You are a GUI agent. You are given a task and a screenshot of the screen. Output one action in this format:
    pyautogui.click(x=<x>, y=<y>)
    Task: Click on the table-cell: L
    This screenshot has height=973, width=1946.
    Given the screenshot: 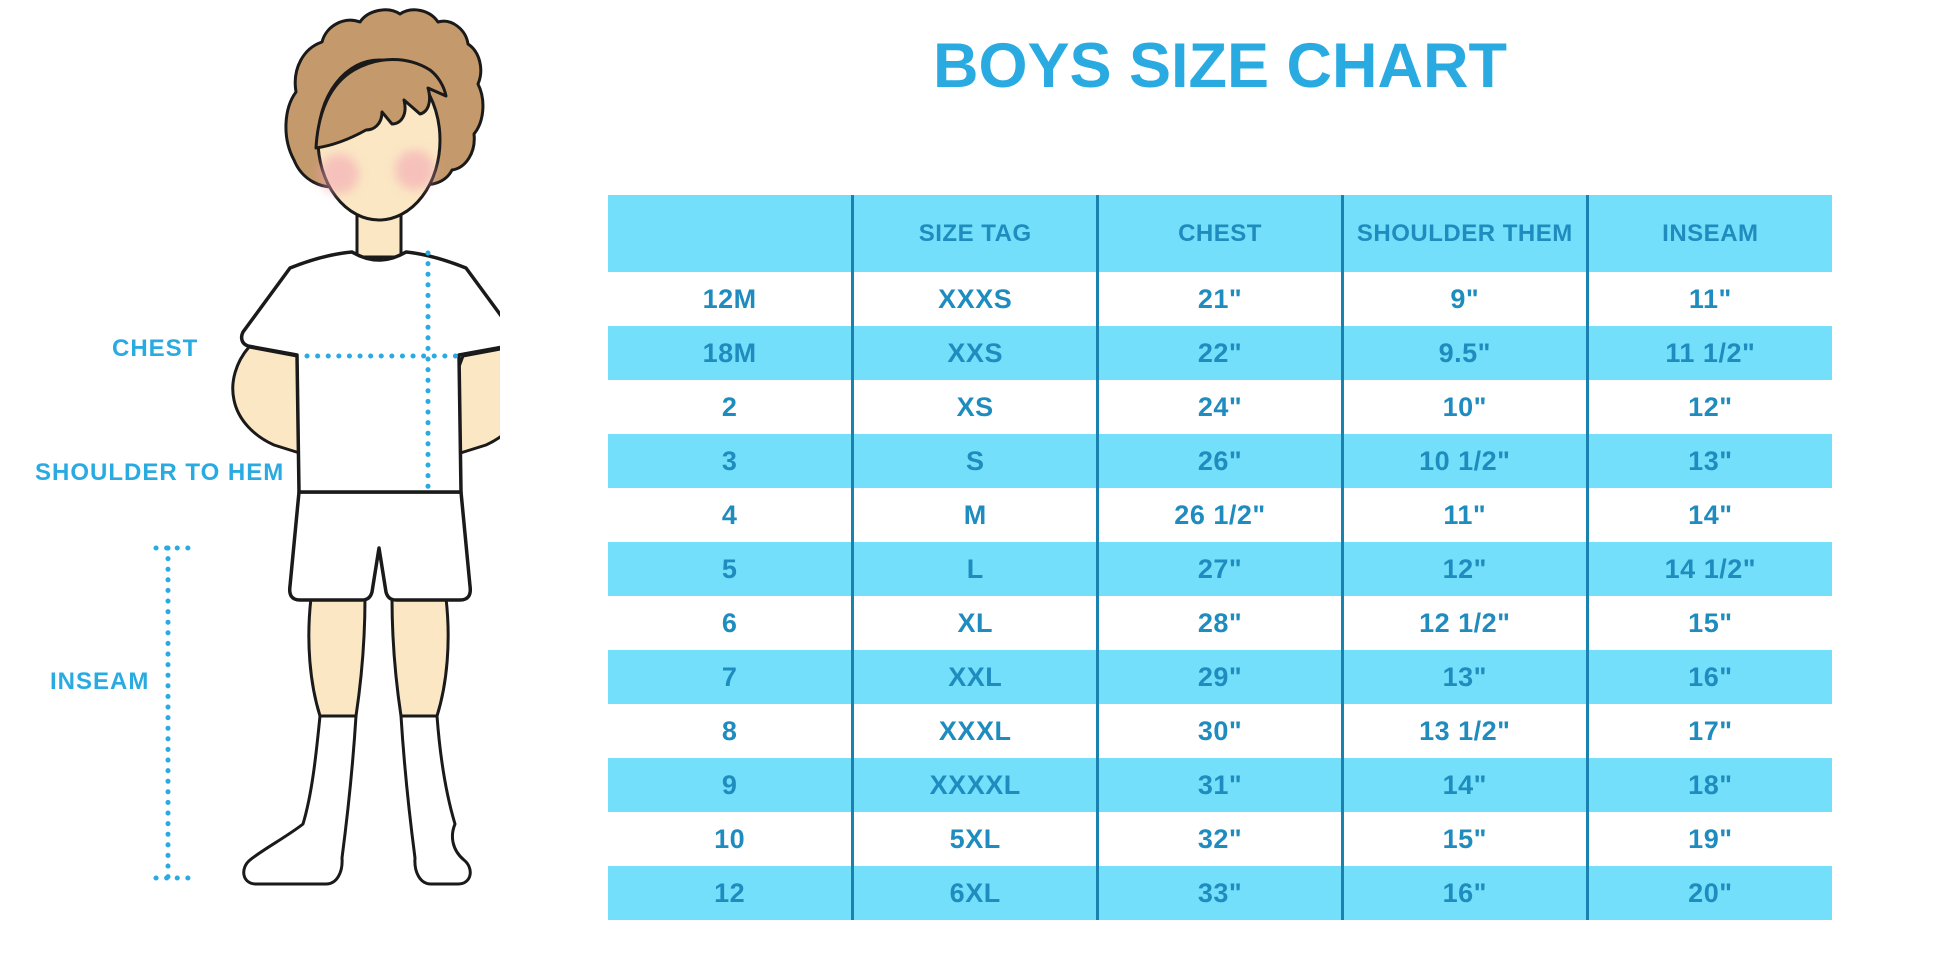 What is the action you would take?
    pyautogui.click(x=974, y=569)
    